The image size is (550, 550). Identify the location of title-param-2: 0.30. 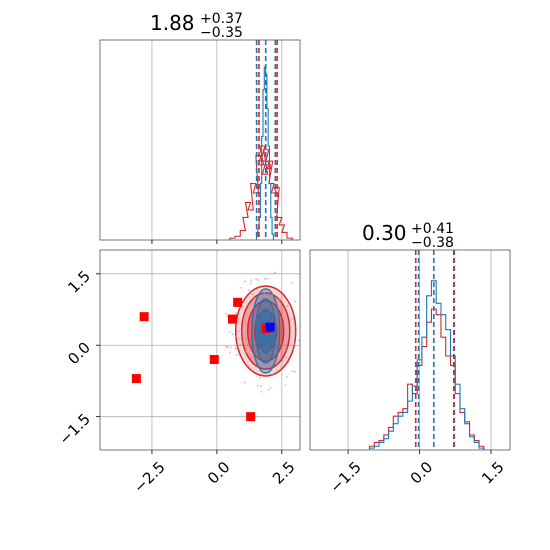
(384, 233).